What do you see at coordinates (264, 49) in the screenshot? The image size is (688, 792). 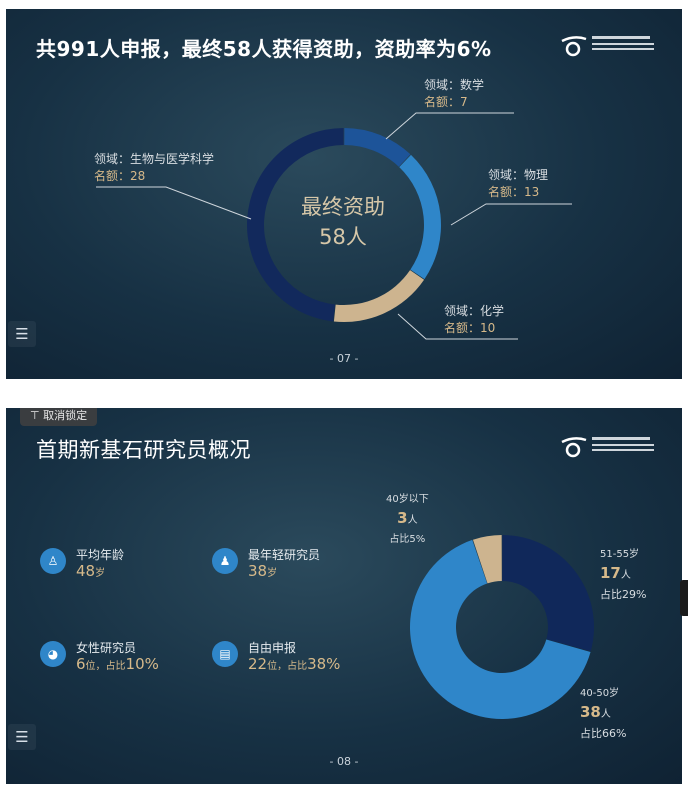 I see `slide-title: 共991人申报，最终58人获得资助，资助率为6%` at bounding box center [264, 49].